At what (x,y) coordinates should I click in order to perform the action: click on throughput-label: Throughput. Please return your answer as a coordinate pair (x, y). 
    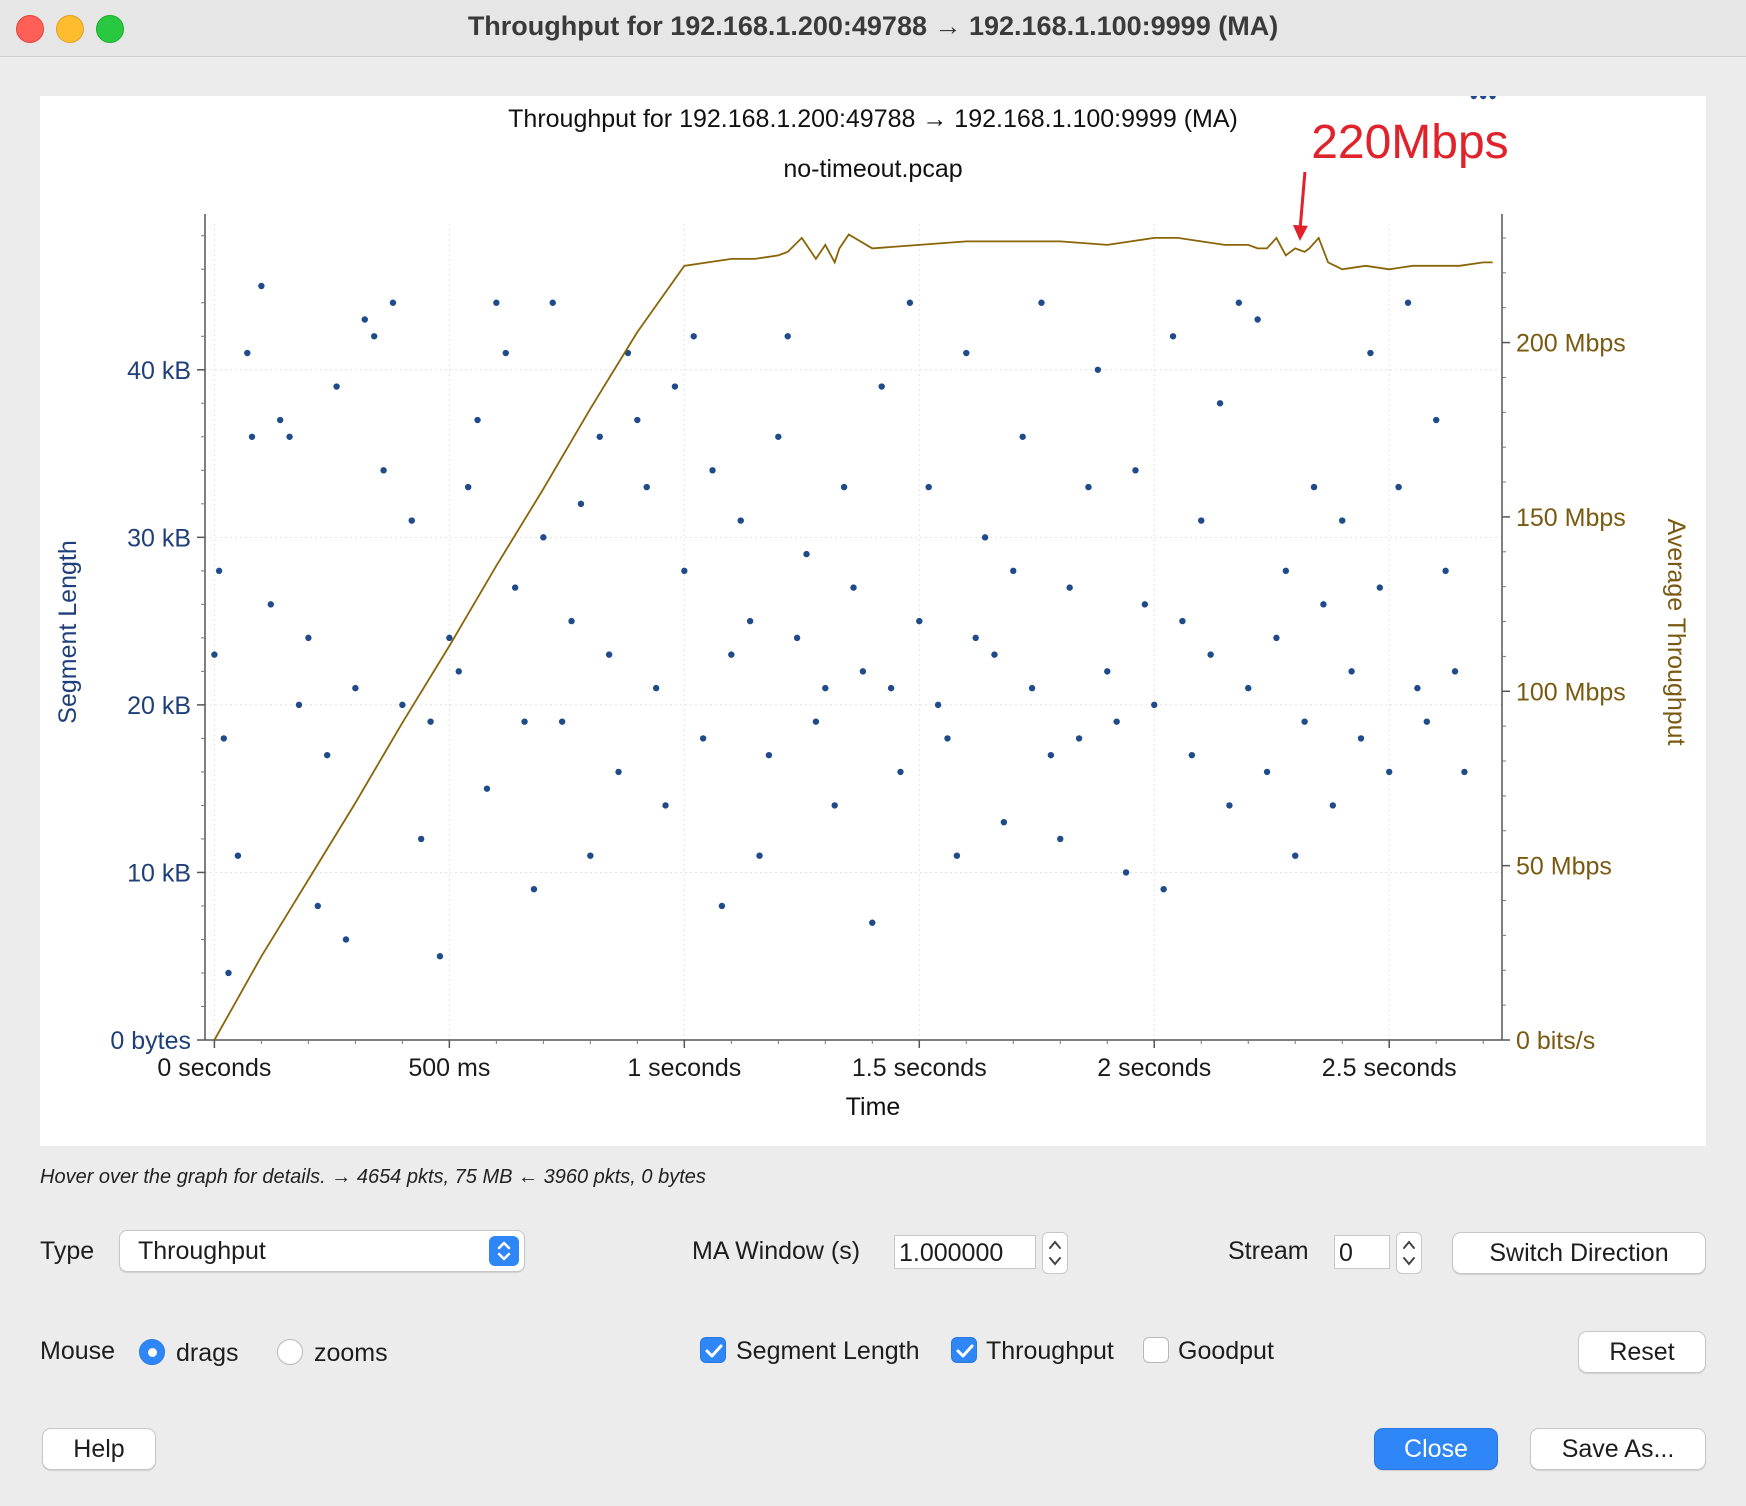
    Looking at the image, I should click on (1050, 1351).